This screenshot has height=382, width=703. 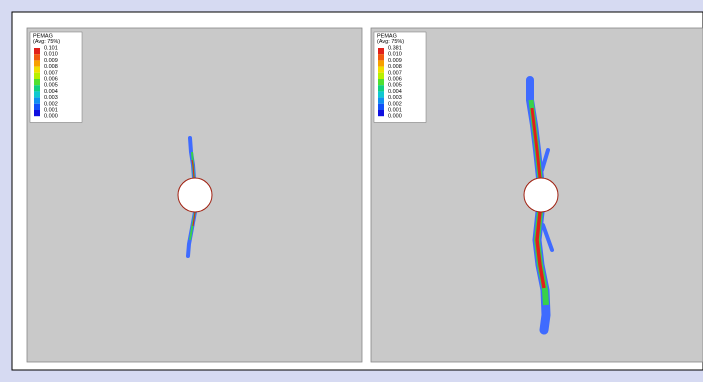 What do you see at coordinates (51, 48) in the screenshot?
I see `legend-value: 0.101` at bounding box center [51, 48].